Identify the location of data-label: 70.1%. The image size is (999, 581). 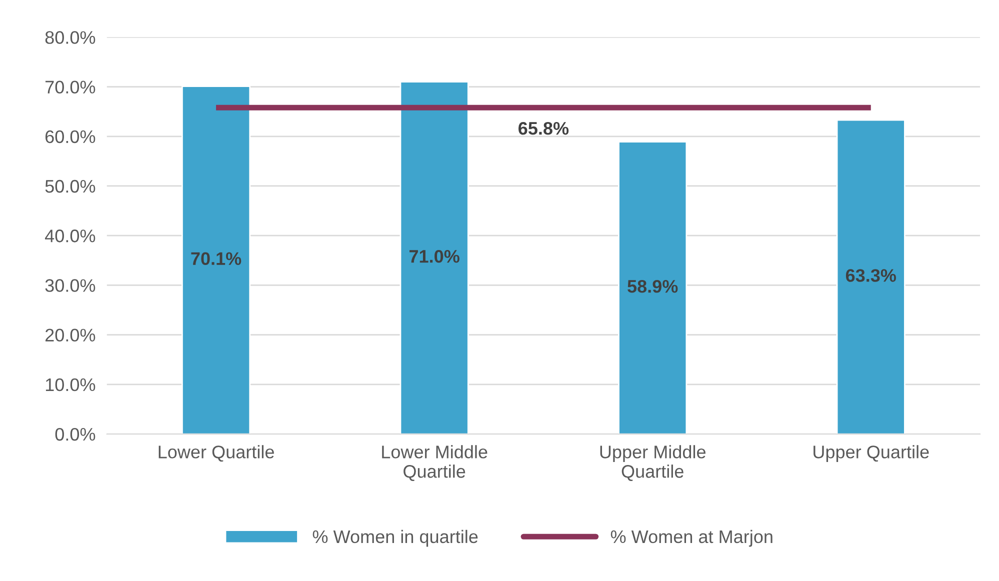
(216, 258).